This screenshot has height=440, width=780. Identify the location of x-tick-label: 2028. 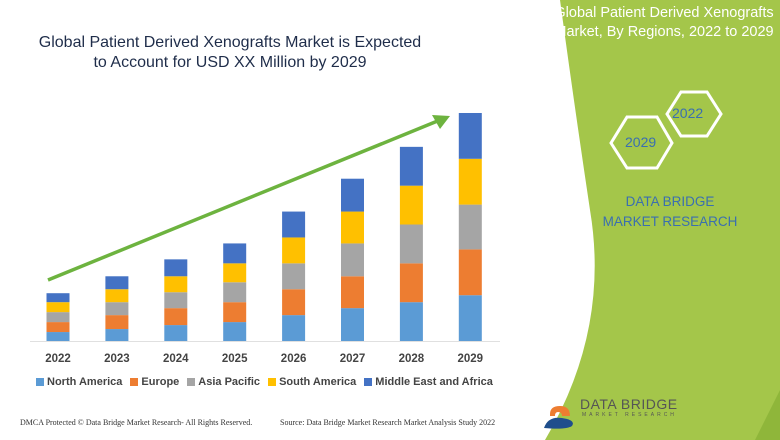
(412, 359).